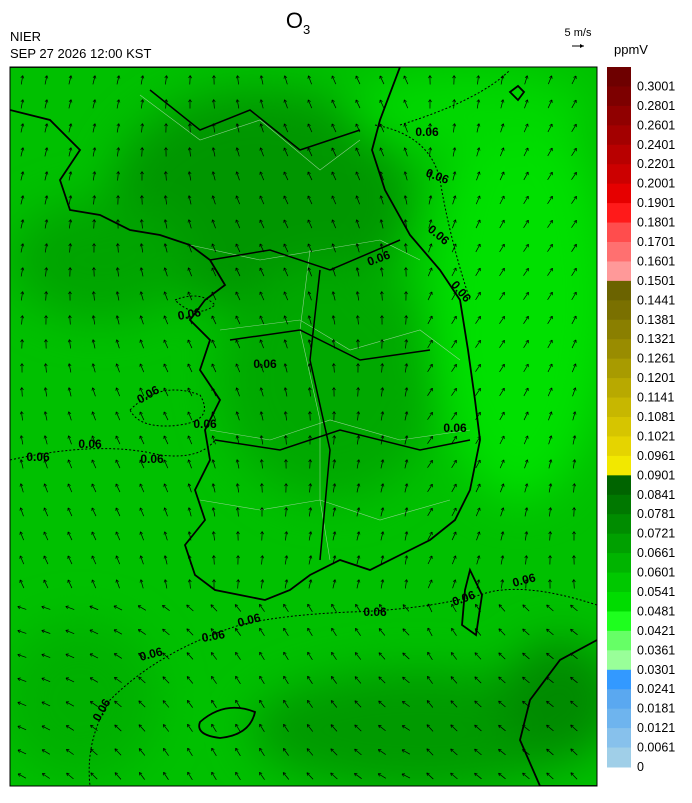  What do you see at coordinates (656, 300) in the screenshot?
I see `legend-label: 0.1441` at bounding box center [656, 300].